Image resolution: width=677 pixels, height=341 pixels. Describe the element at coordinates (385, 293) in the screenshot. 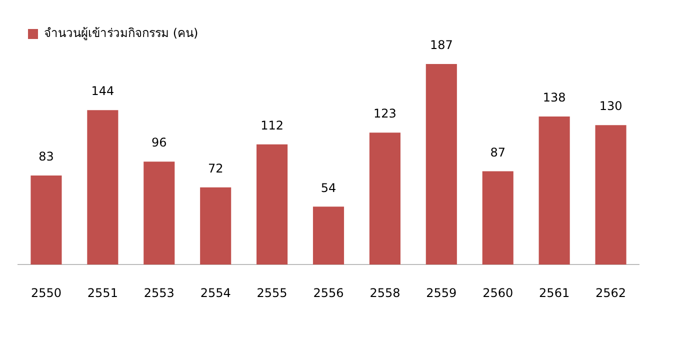

I see `x-tick-label: 2558` at that location.